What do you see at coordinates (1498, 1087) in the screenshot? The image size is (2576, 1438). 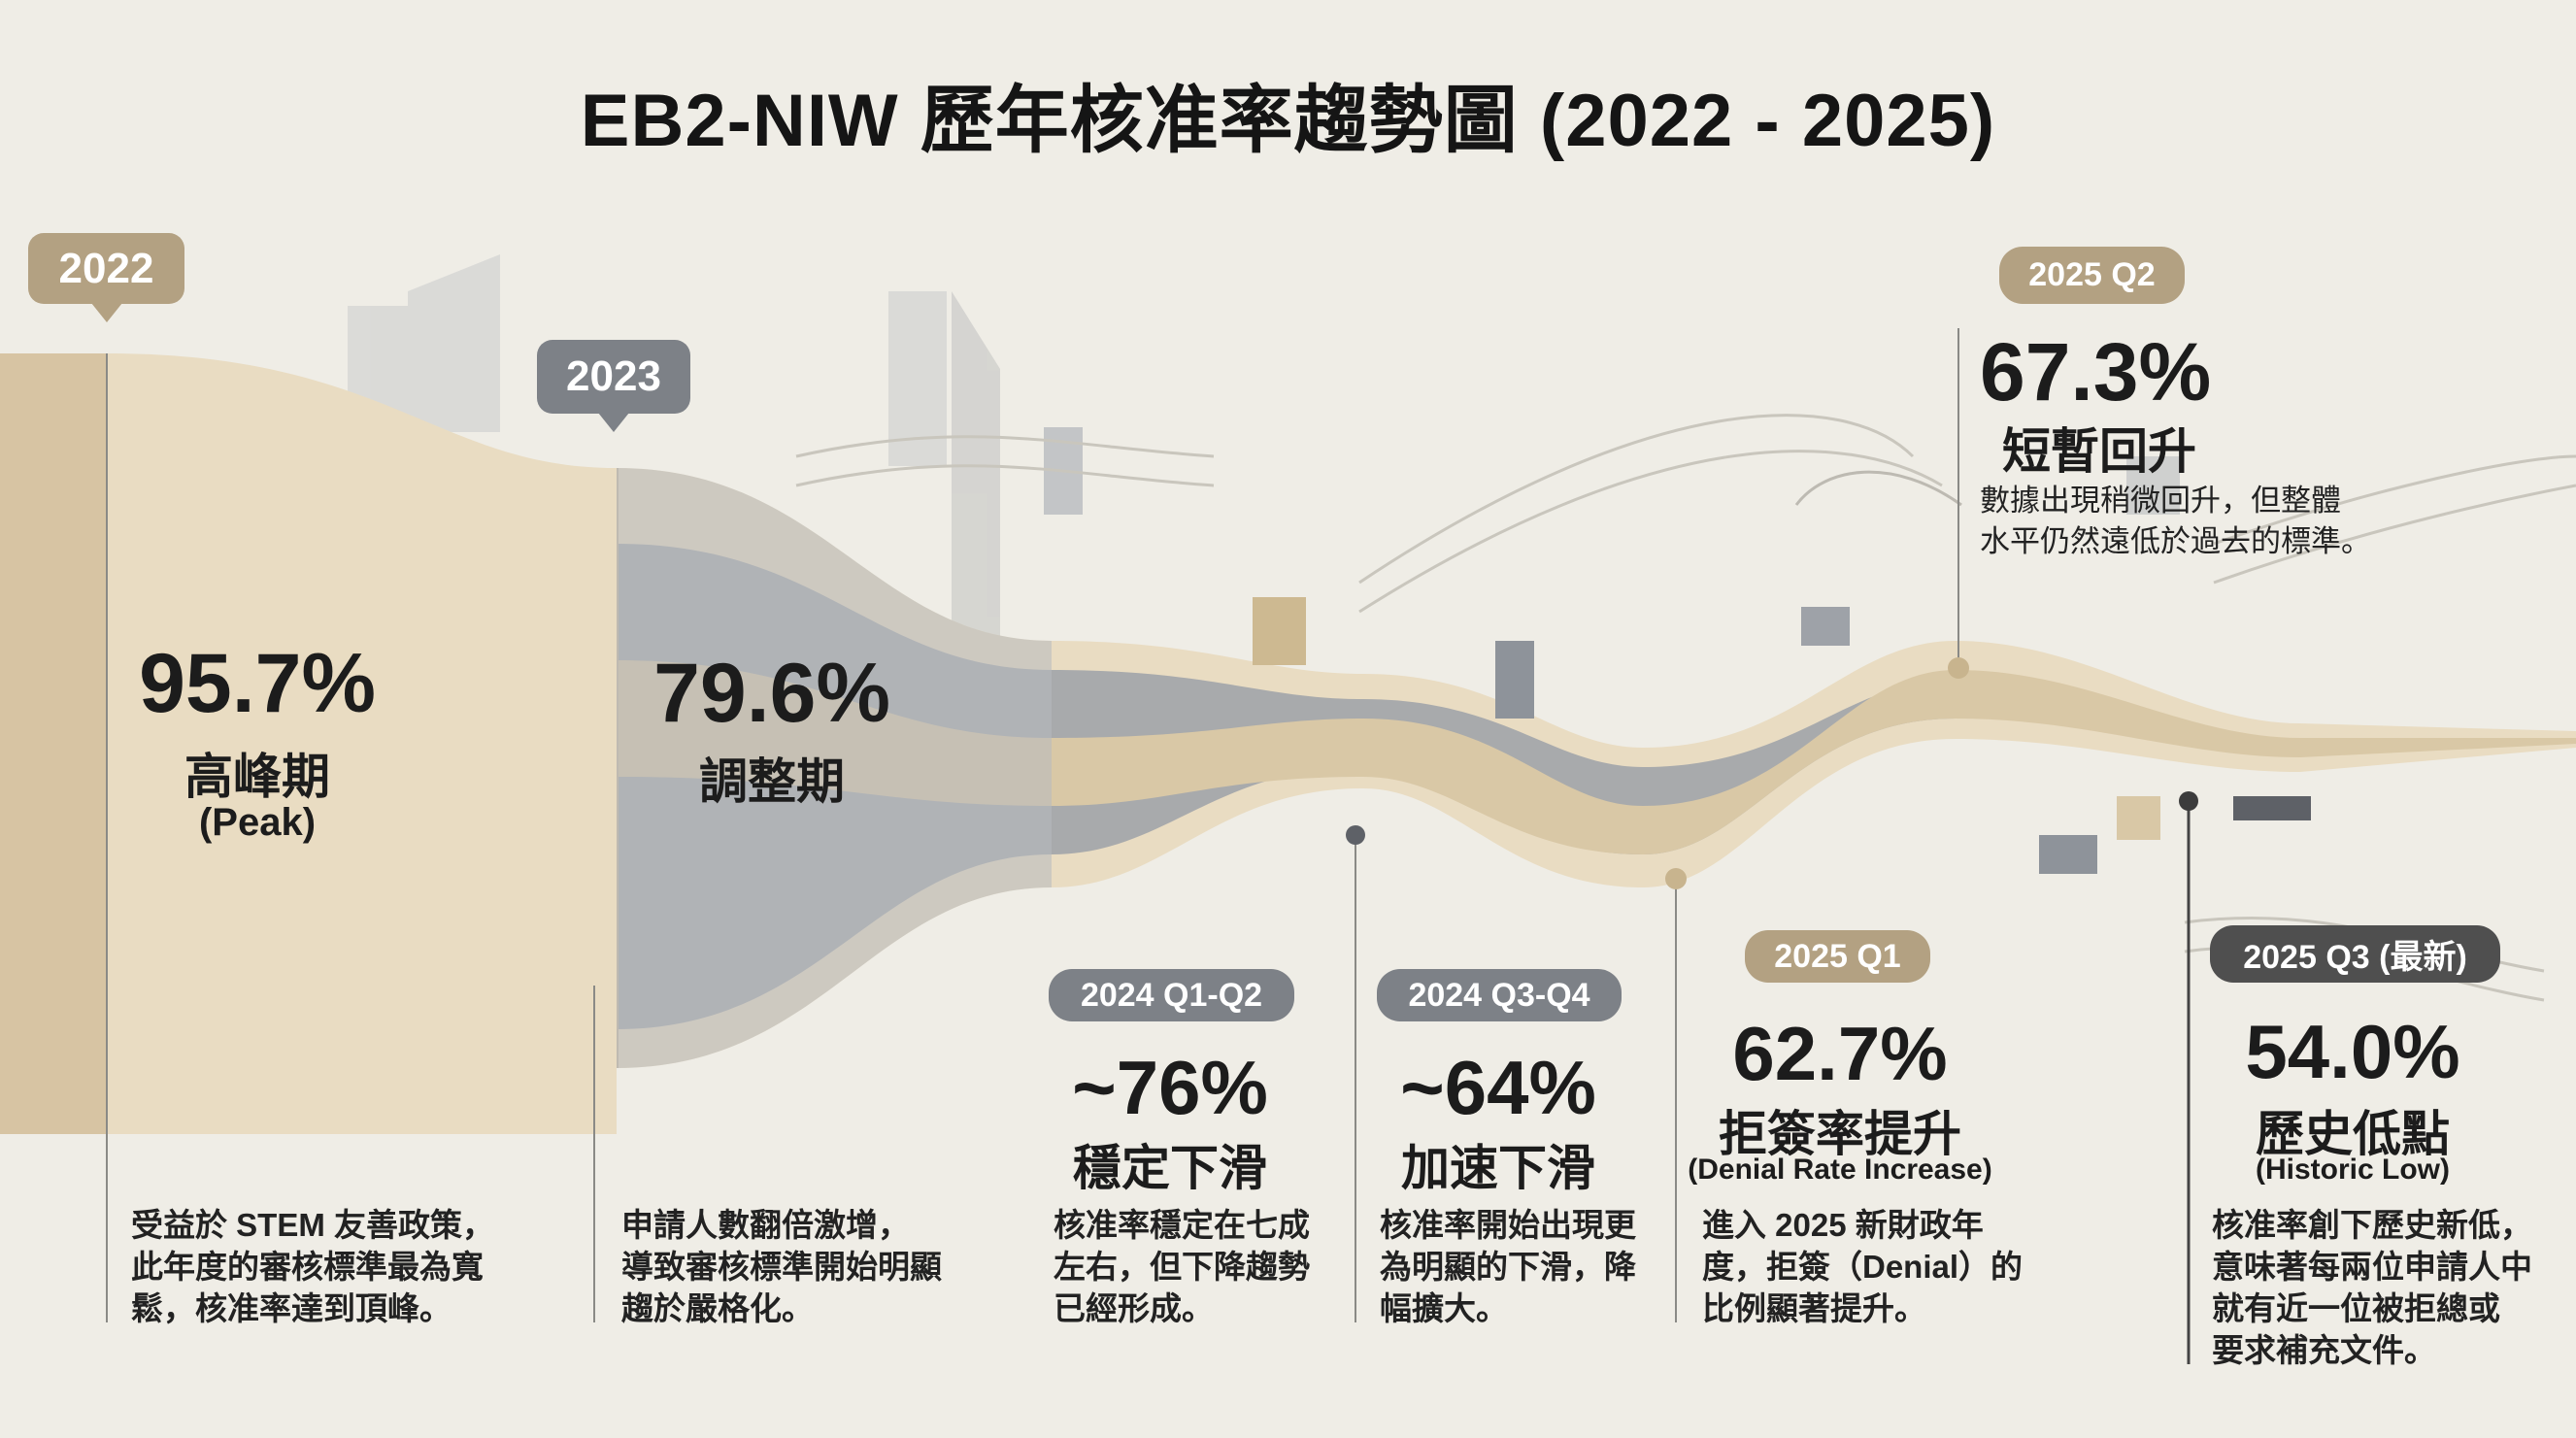 I see `value-2024-q3q4: ~64%` at bounding box center [1498, 1087].